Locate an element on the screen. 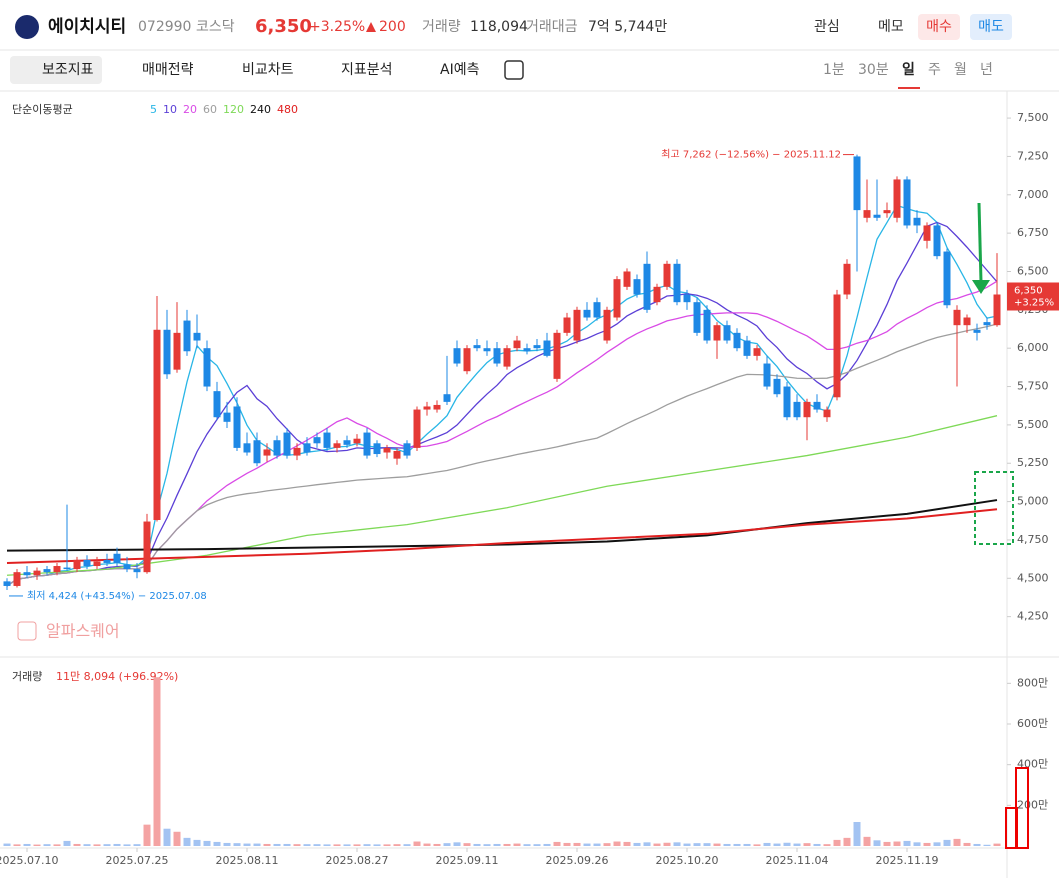  volume-tick-label: 200만 is located at coordinates (1032, 804).